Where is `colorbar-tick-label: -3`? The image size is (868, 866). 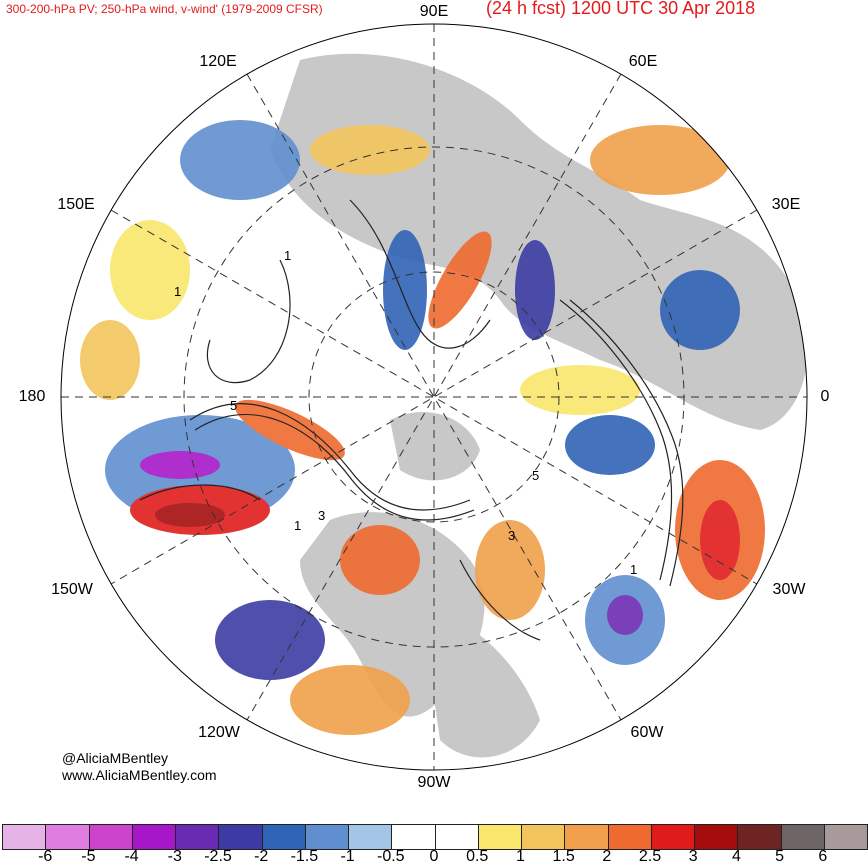 colorbar-tick-label: -3 is located at coordinates (174, 856).